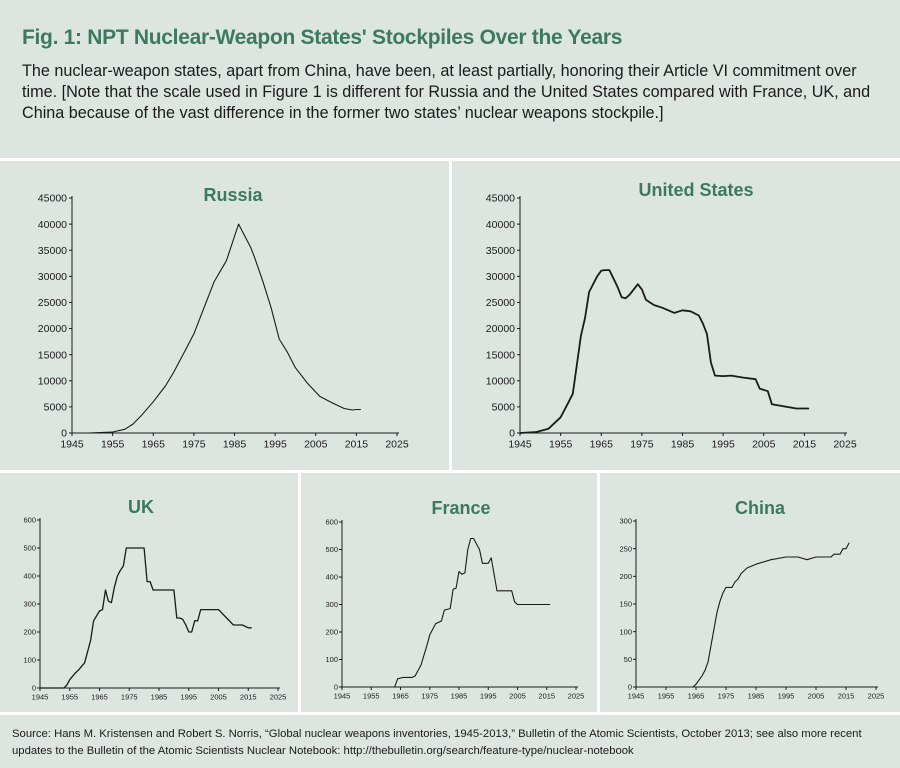 Image resolution: width=900 pixels, height=768 pixels. What do you see at coordinates (450, 314) in the screenshot?
I see `divider-vertical-top` at bounding box center [450, 314].